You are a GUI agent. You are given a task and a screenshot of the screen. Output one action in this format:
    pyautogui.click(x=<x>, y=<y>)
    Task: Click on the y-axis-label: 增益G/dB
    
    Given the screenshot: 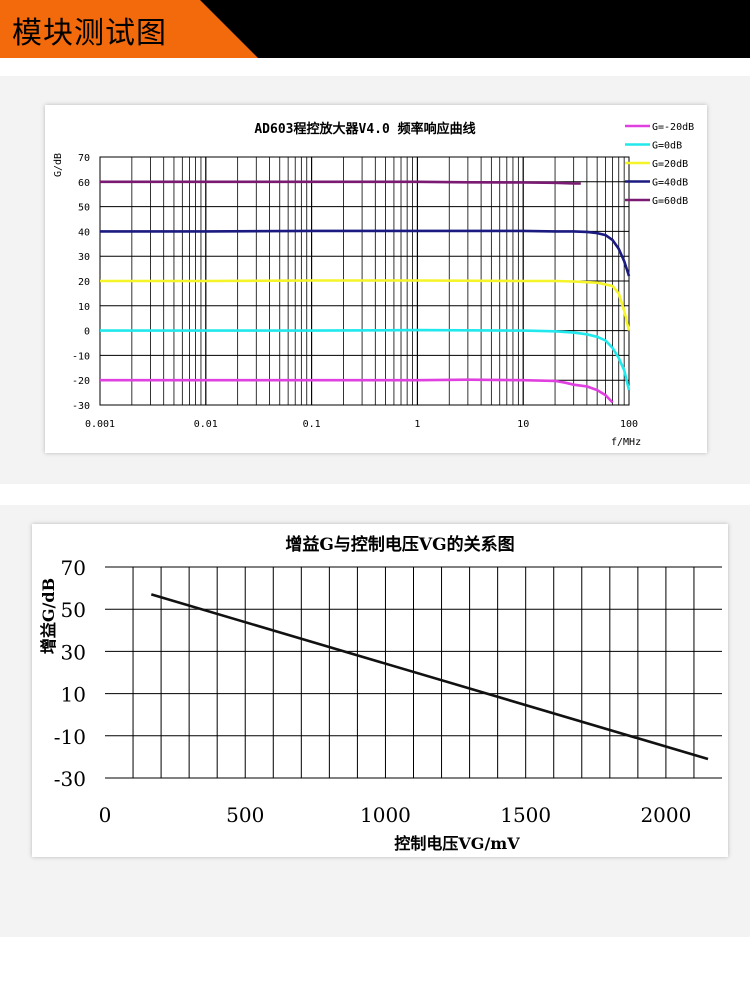 What is the action you would take?
    pyautogui.click(x=48, y=616)
    